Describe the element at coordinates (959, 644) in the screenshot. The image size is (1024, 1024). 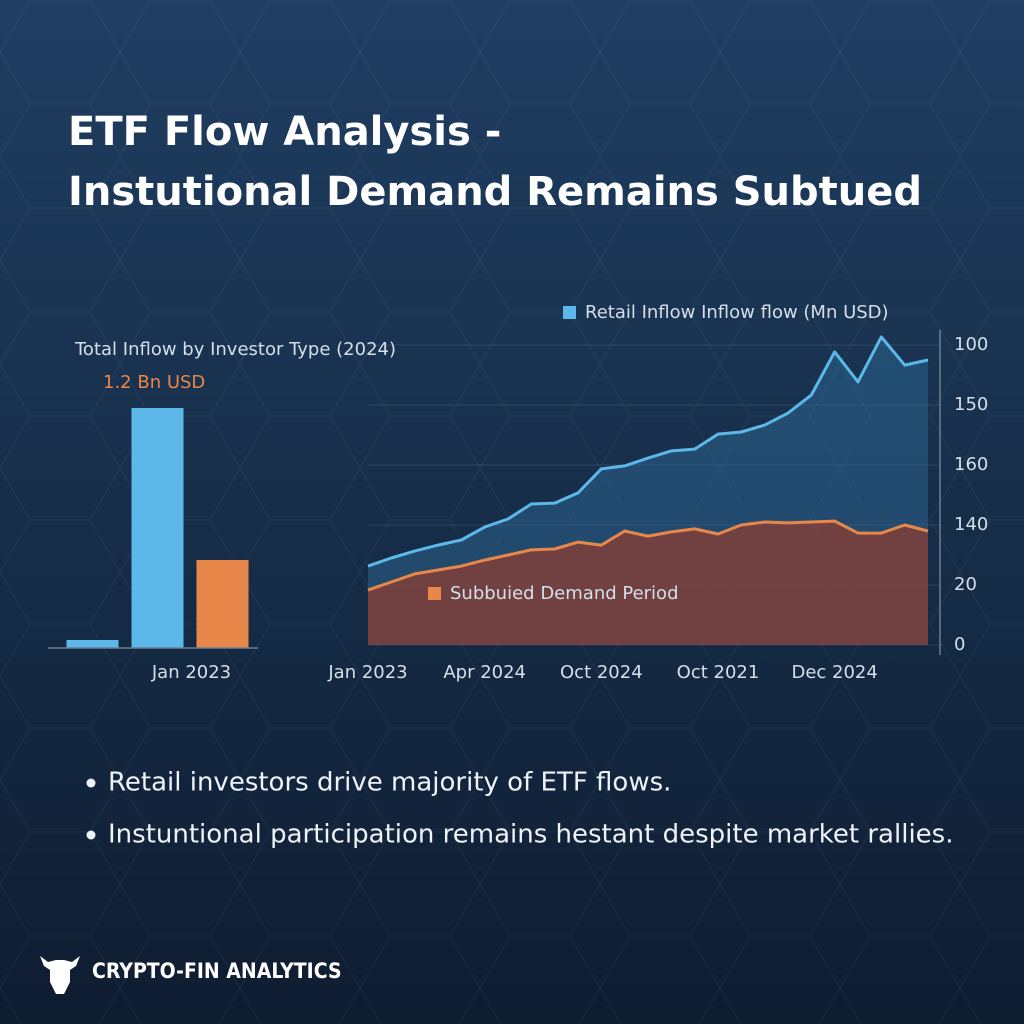
I see `y-tick-label: 0` at that location.